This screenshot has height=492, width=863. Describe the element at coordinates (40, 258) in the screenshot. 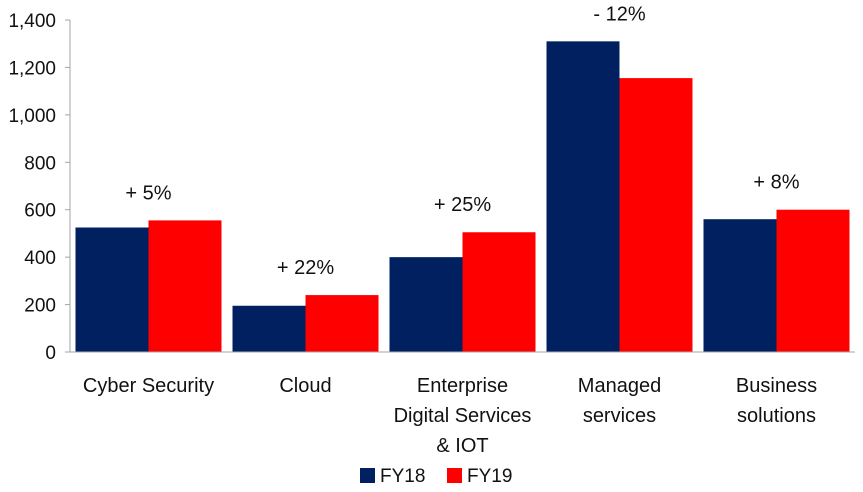

I see `y-tick-label: 400` at that location.